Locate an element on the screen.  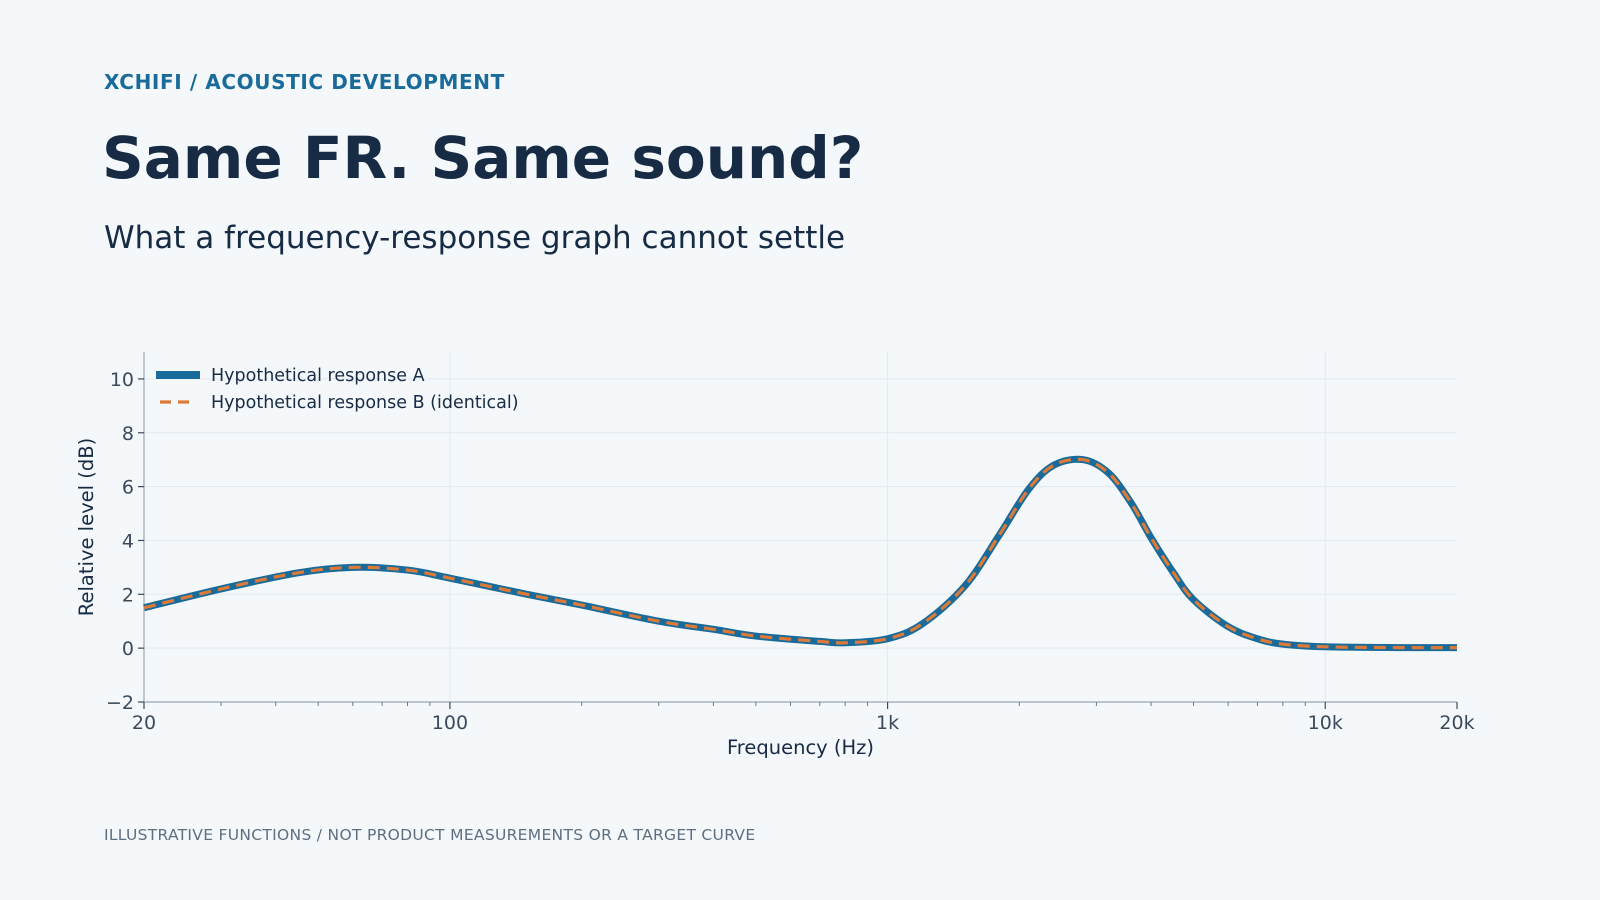
legend-label-series-b: Hypothetical response B (identical) is located at coordinates (365, 403).